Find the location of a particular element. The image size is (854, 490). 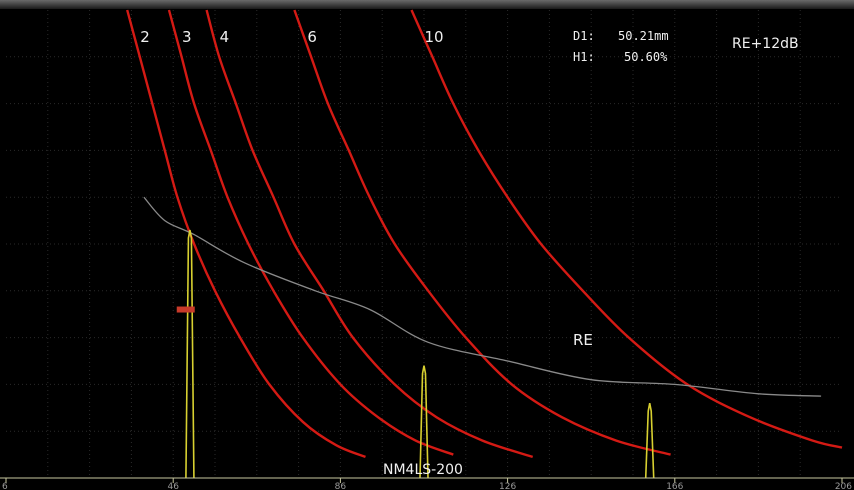

curve-labels: 2 3 4 6 10 is located at coordinates (291, 37).